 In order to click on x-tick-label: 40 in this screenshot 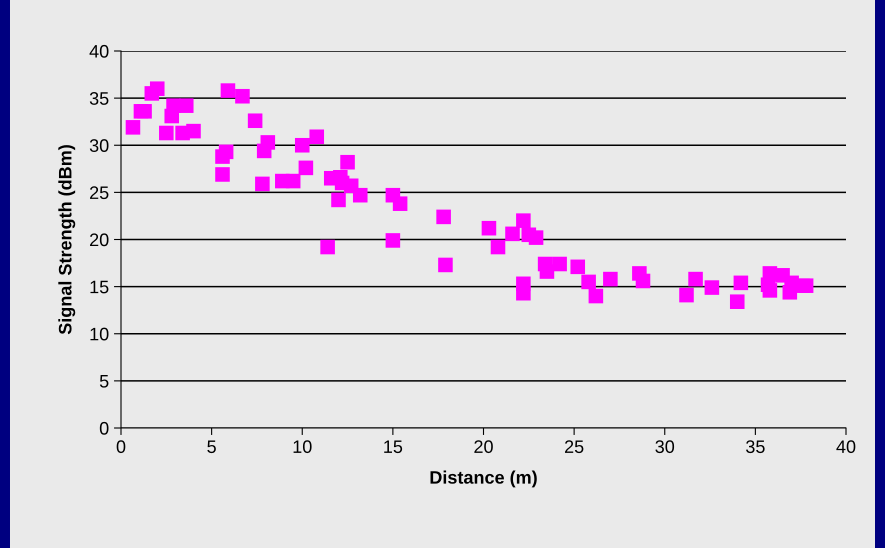, I will do `click(846, 447)`.